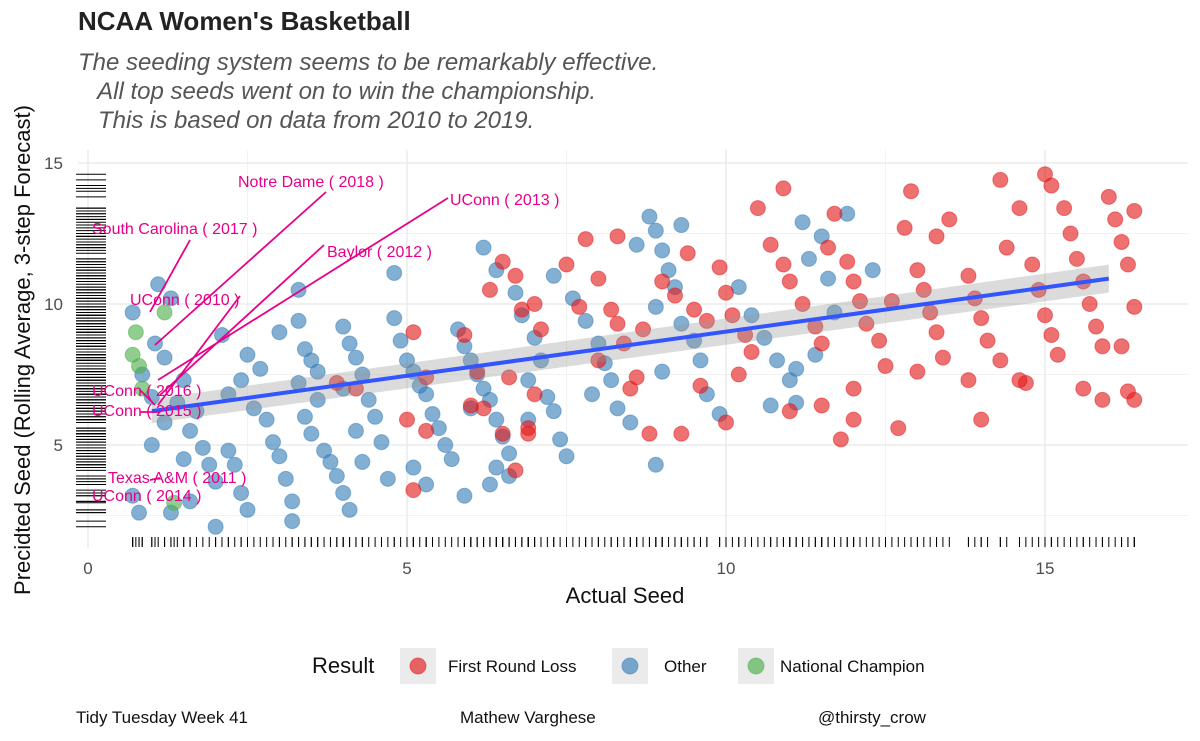 This screenshot has height=741, width=1200. I want to click on caption-handle: @thirsty_crow, so click(872, 717).